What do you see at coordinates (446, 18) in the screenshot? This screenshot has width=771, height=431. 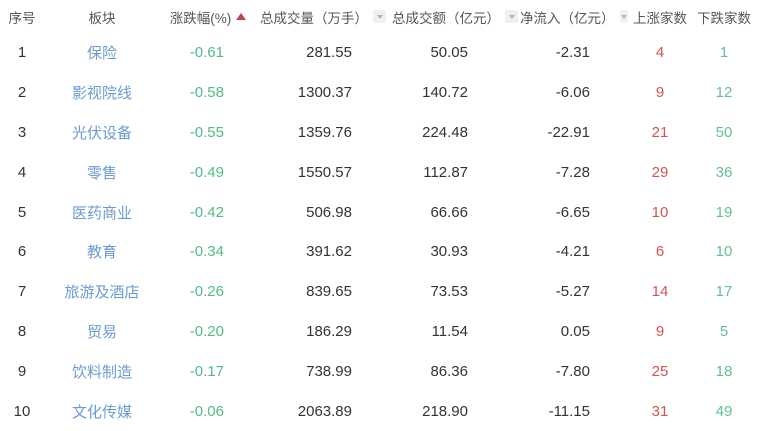 I see `header-turnover-label: 总成交额（亿元）` at bounding box center [446, 18].